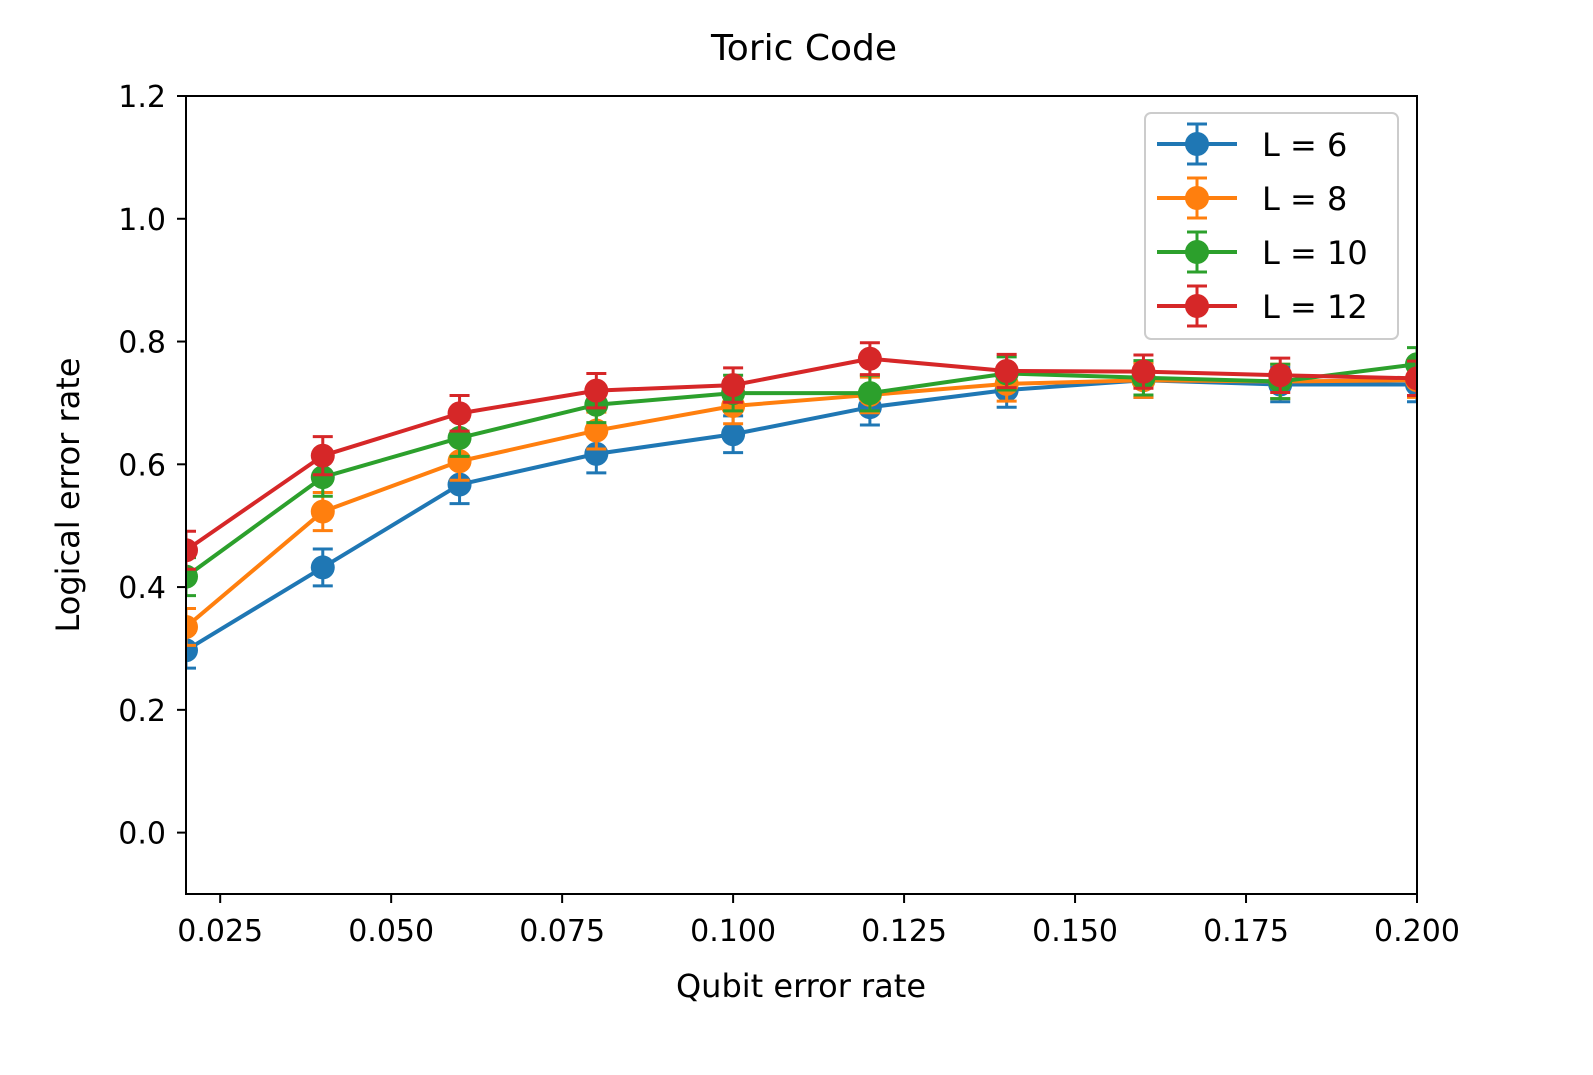 The width and height of the screenshot is (1593, 1075). Describe the element at coordinates (142, 711) in the screenshot. I see `y-tick-label: 0.2` at that location.